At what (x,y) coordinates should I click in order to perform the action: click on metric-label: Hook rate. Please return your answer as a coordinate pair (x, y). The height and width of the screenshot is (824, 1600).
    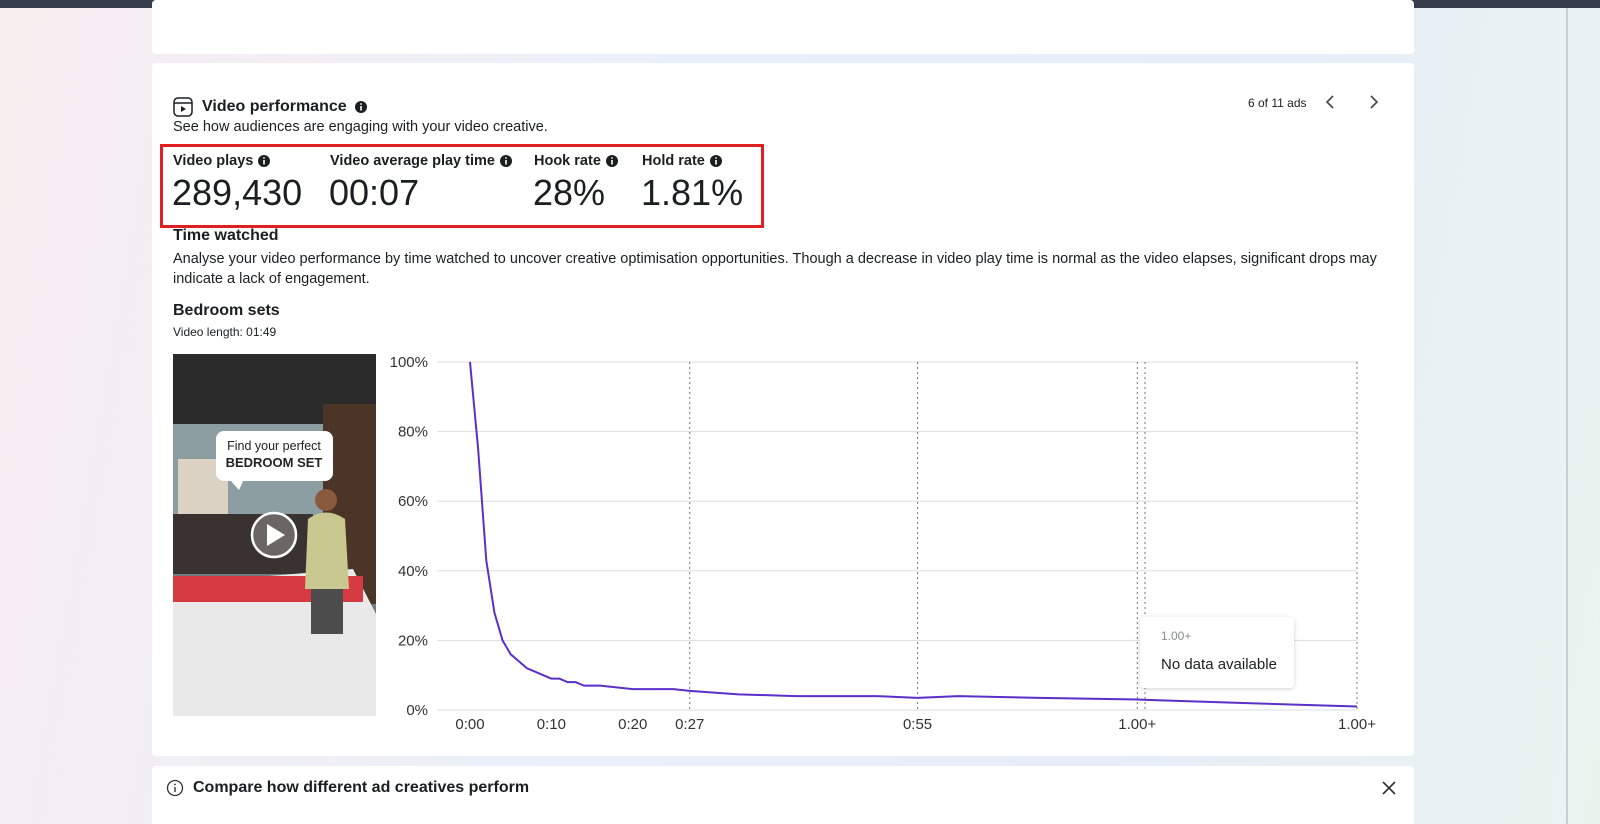
    Looking at the image, I should click on (567, 161).